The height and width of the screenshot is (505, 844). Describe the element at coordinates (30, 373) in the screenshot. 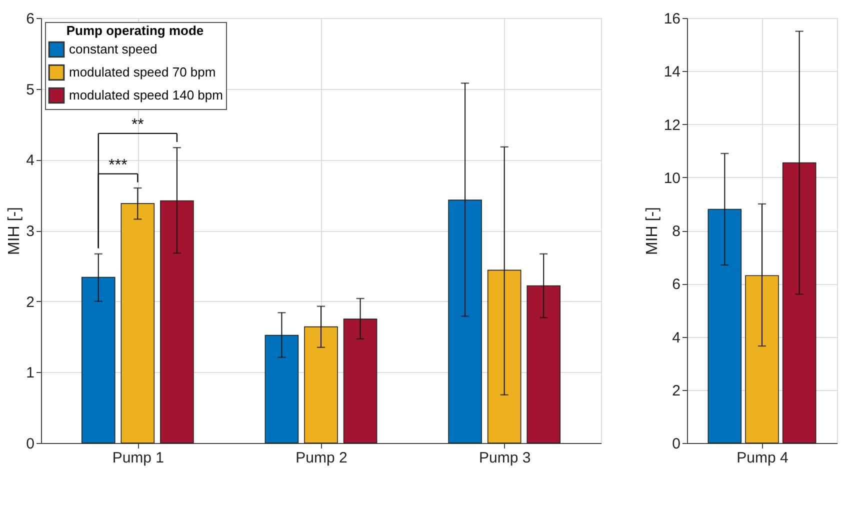

I see `y-tick-label: 1` at that location.